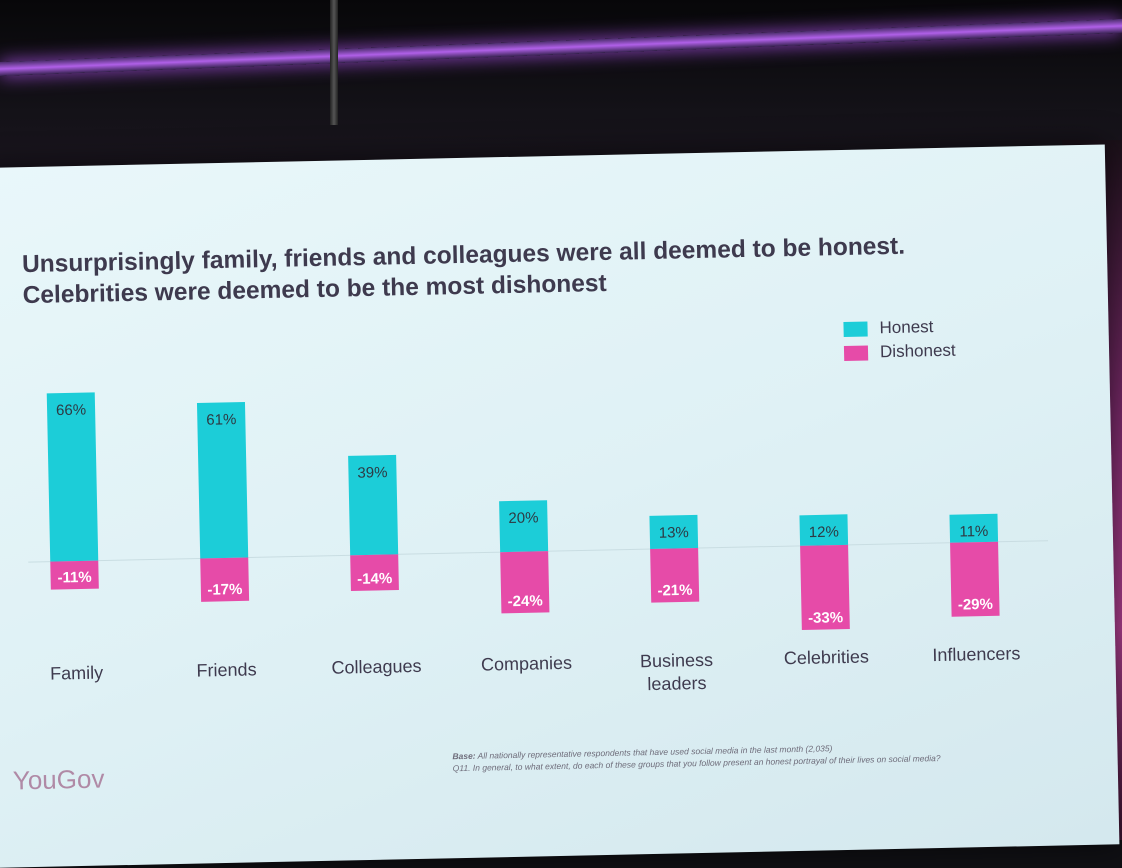  Describe the element at coordinates (675, 575) in the screenshot. I see `bar-dishonest-business-leaders` at that location.